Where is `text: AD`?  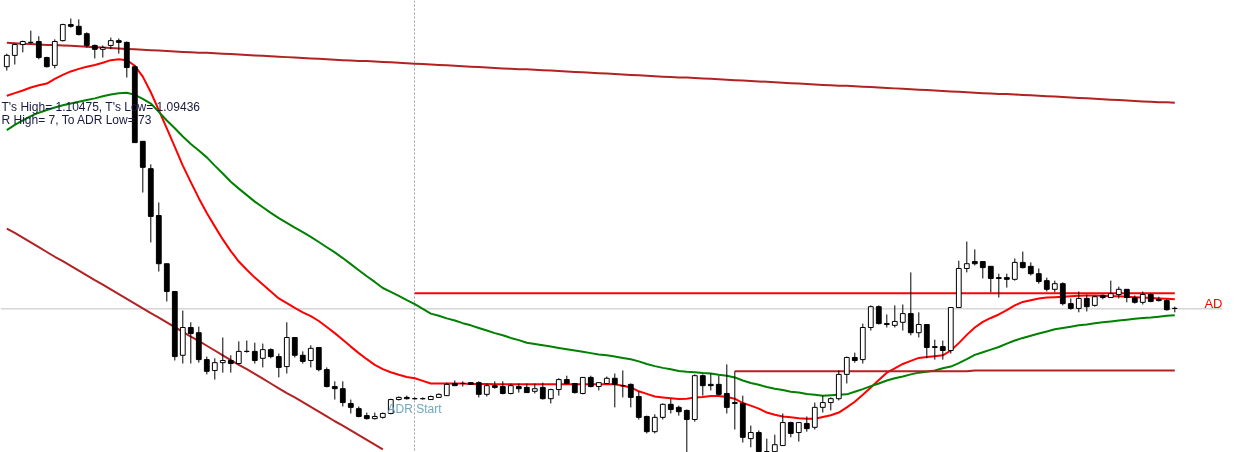 text: AD is located at coordinates (1213, 304).